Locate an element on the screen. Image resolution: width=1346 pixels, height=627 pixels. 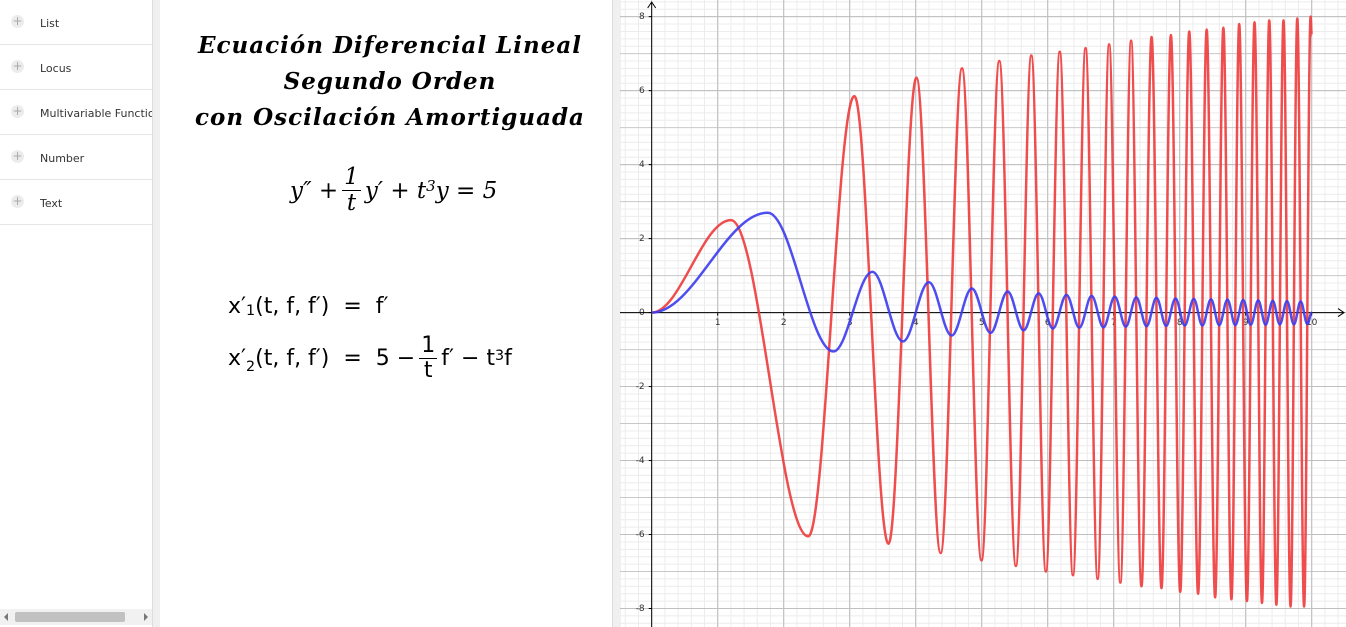
title-line: con Oscilación Amortiguada is located at coordinates (390, 117).